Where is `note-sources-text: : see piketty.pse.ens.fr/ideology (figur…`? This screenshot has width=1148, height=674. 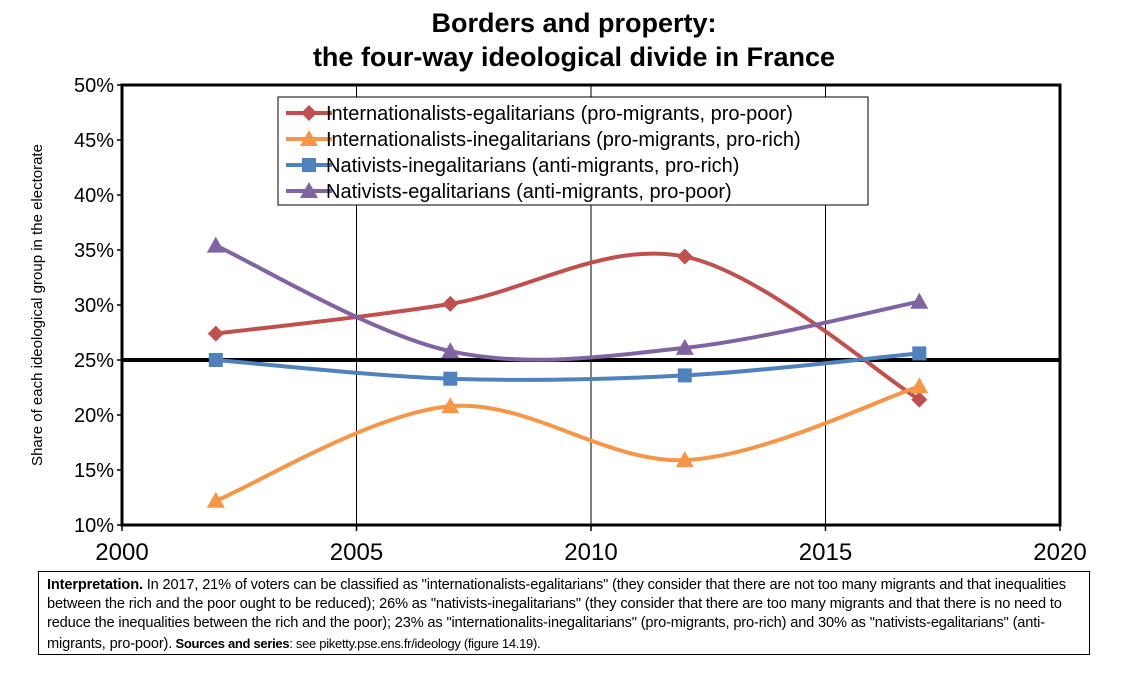
note-sources-text: : see piketty.pse.ens.fr/ideology (figur… is located at coordinates (415, 643).